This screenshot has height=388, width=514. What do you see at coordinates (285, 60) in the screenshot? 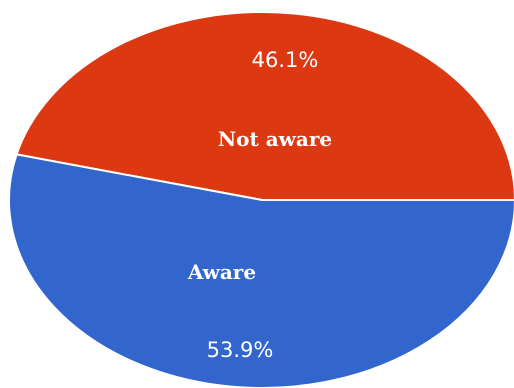
I see `slice-value-label-not-aware: 46.1%` at bounding box center [285, 60].